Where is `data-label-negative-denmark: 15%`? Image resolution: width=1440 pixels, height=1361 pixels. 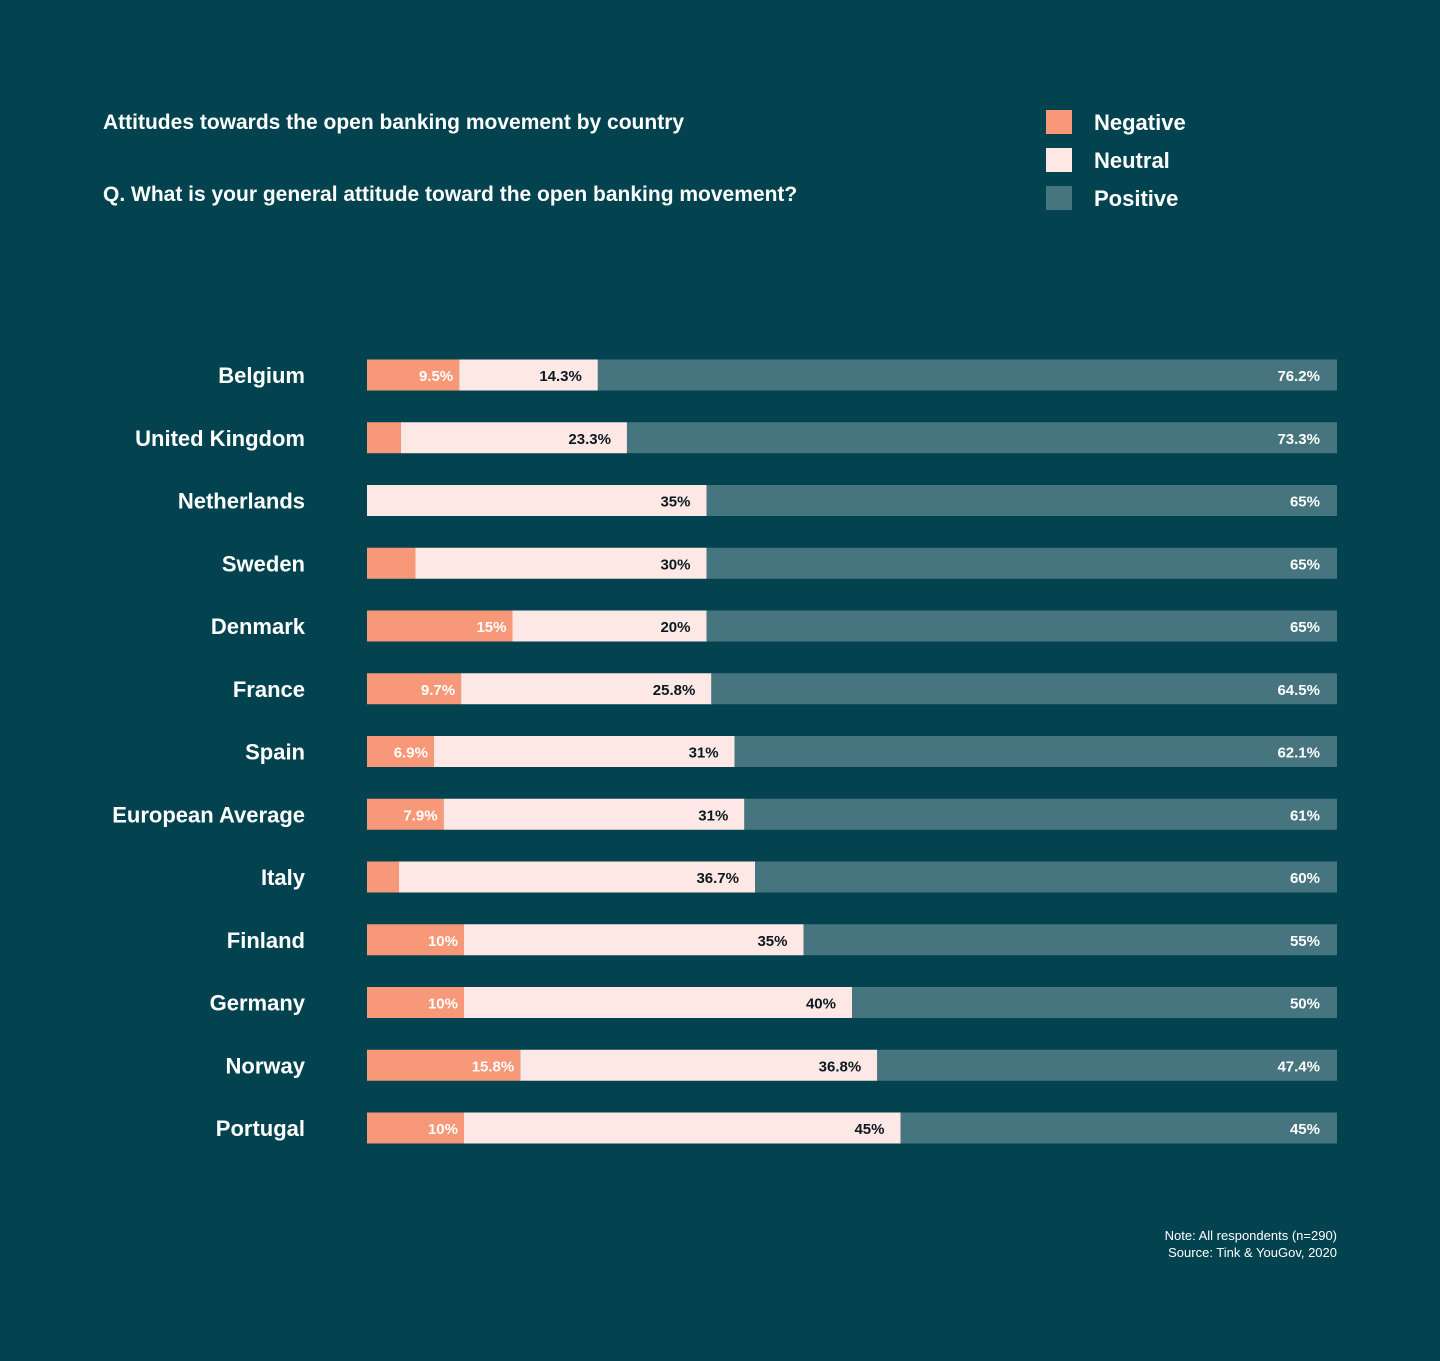
data-label-negative-denmark: 15% is located at coordinates (491, 627).